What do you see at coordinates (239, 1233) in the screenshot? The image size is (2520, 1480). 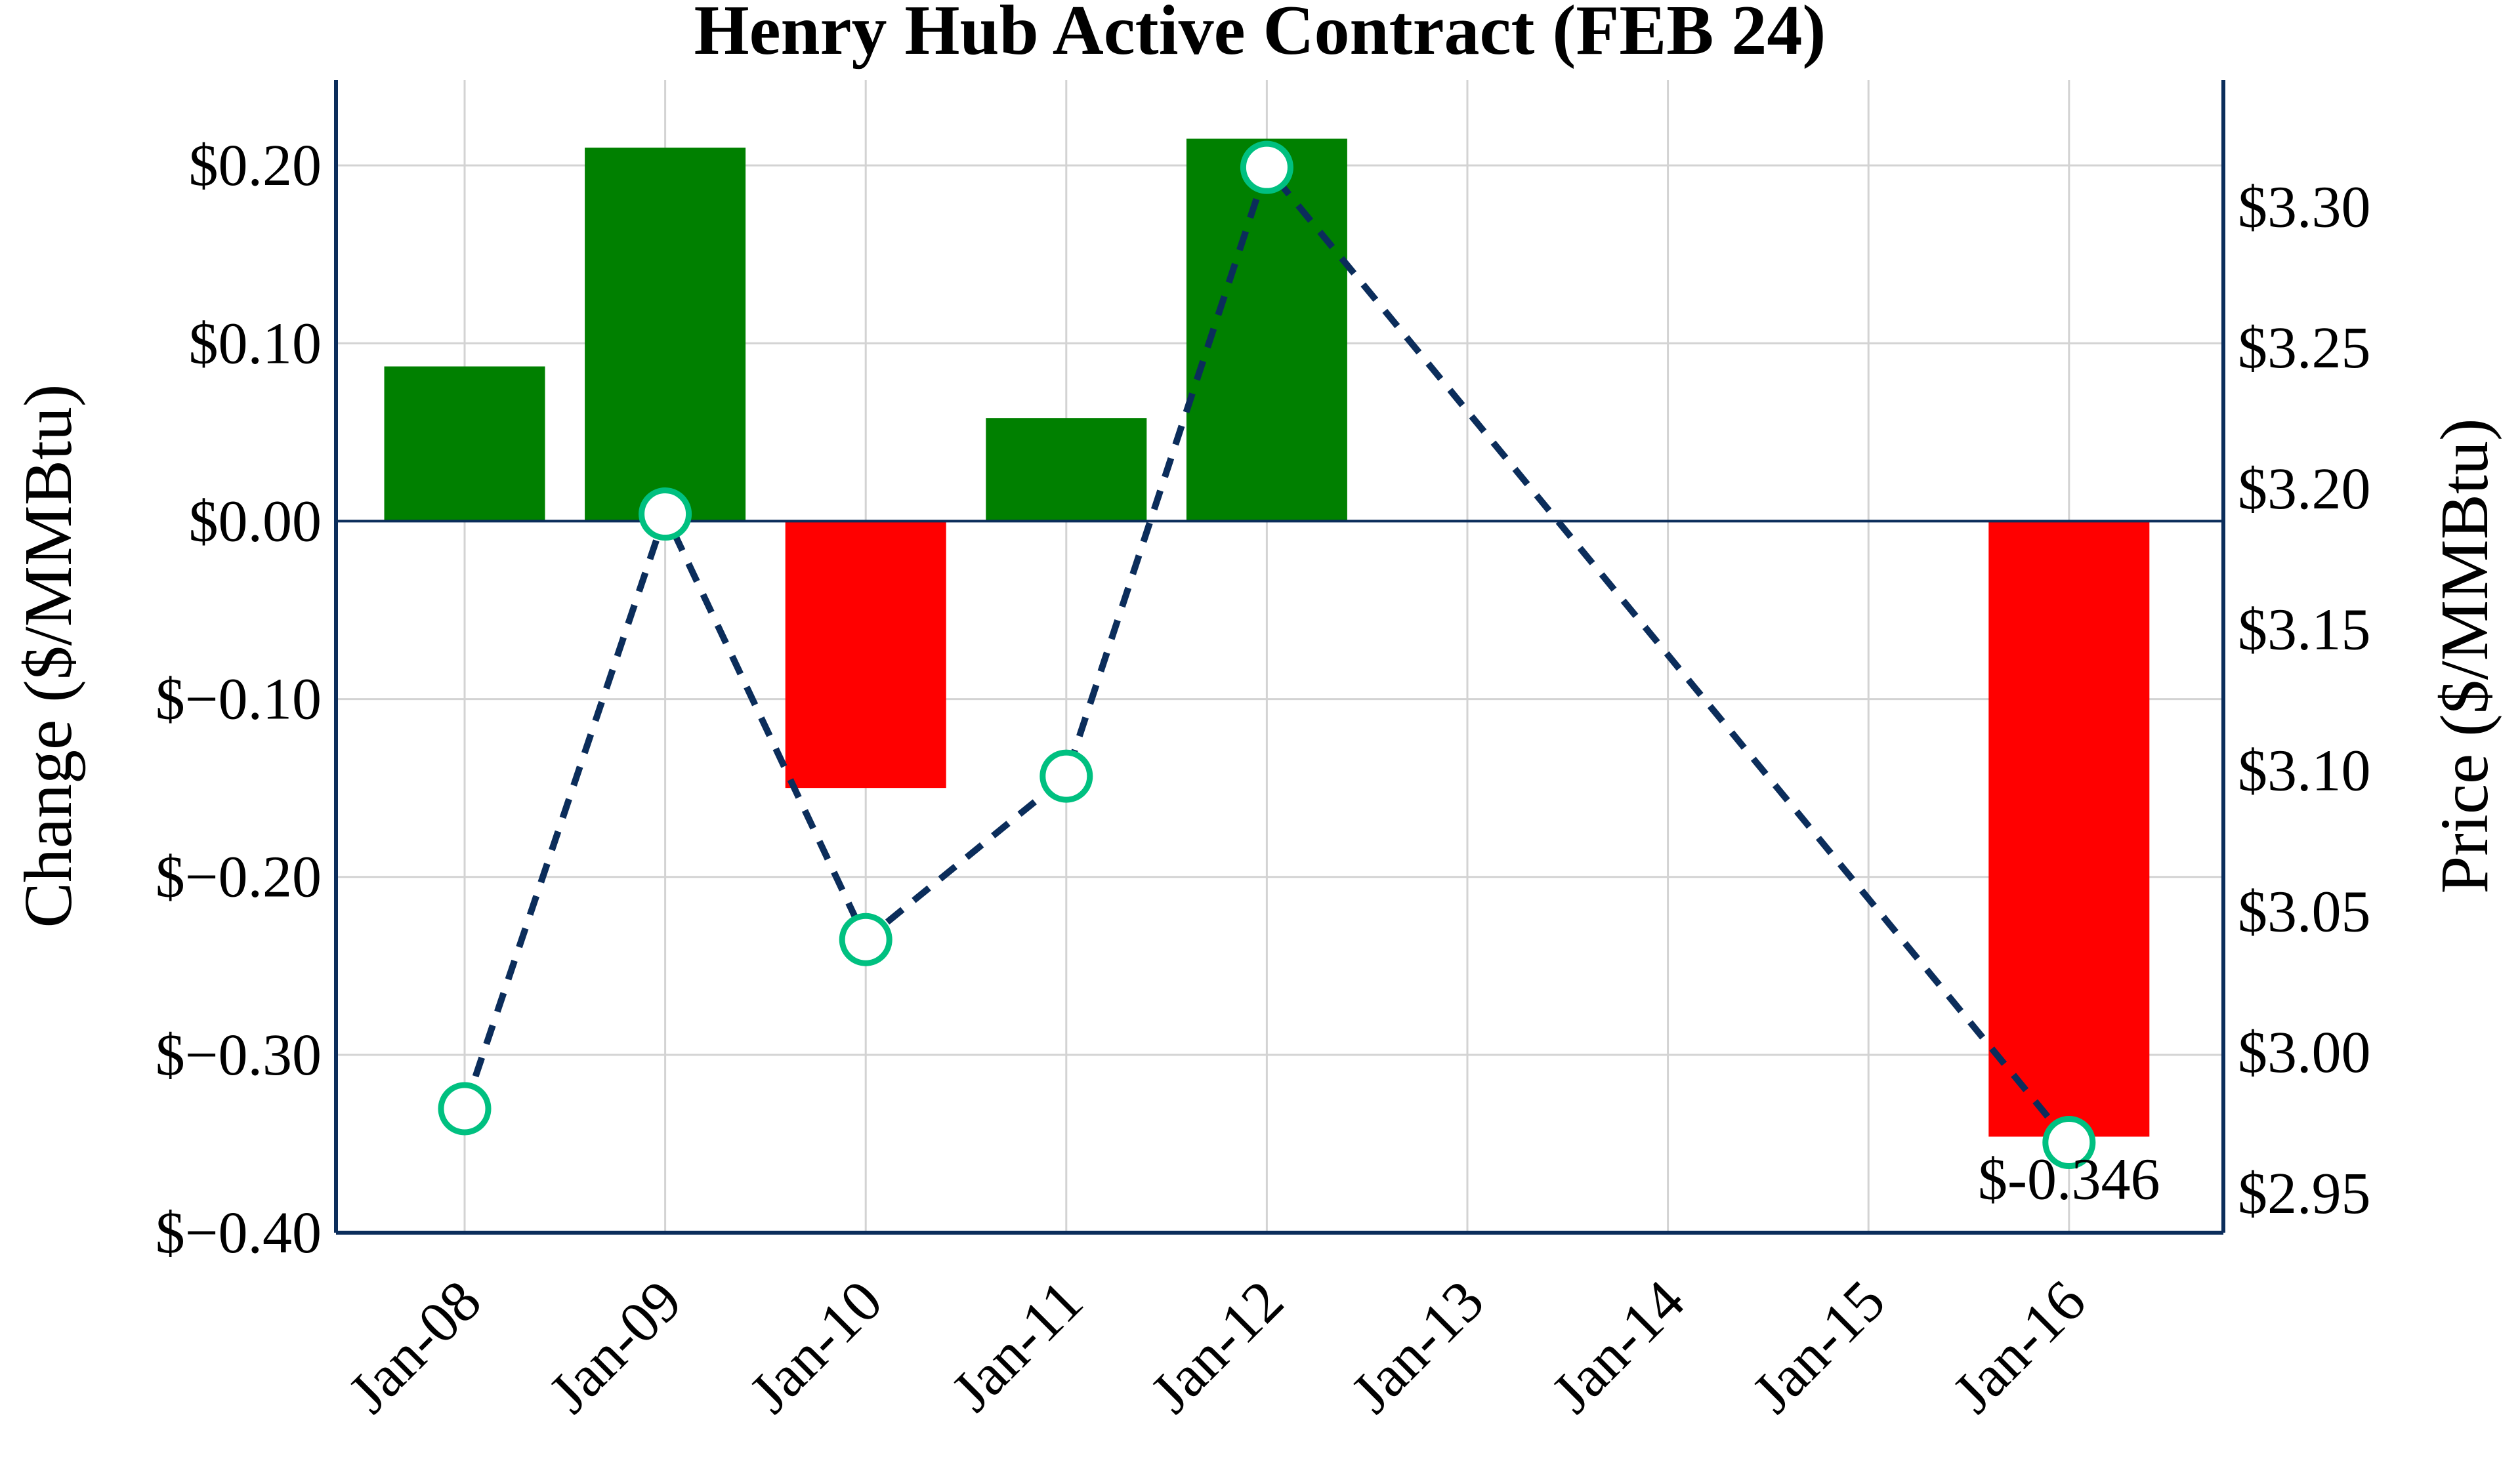 I see `y-tick-left: $−0.40` at bounding box center [239, 1233].